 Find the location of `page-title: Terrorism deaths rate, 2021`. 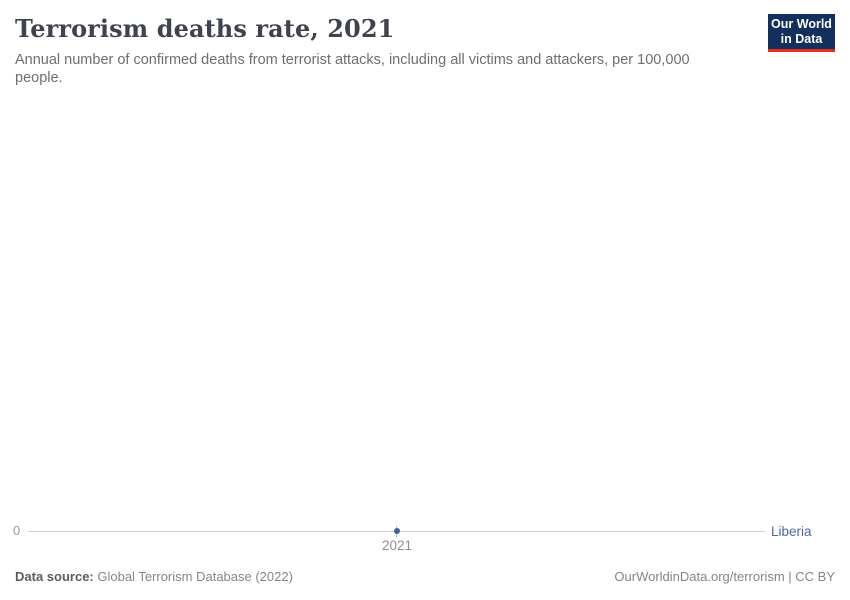

page-title: Terrorism deaths rate, 2021 is located at coordinates (205, 28).